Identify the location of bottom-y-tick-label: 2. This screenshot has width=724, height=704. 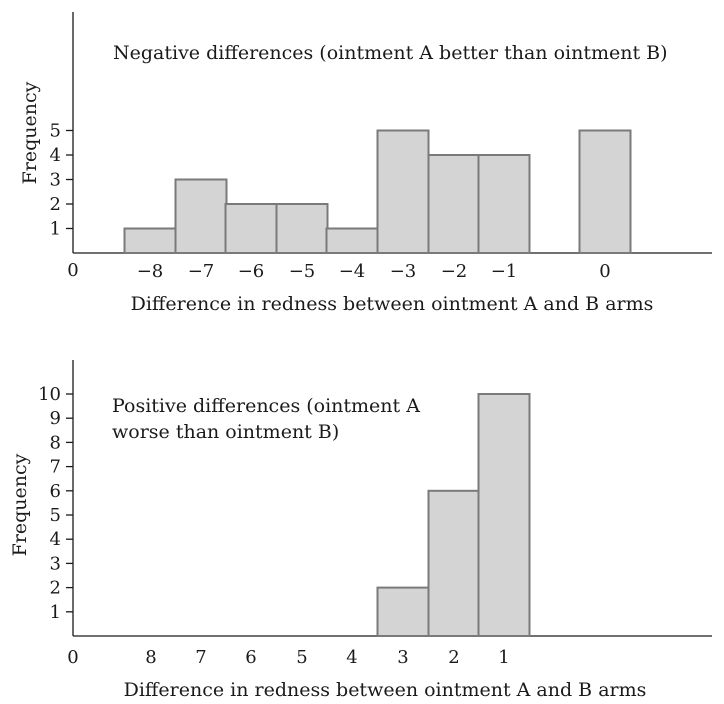
(55, 588).